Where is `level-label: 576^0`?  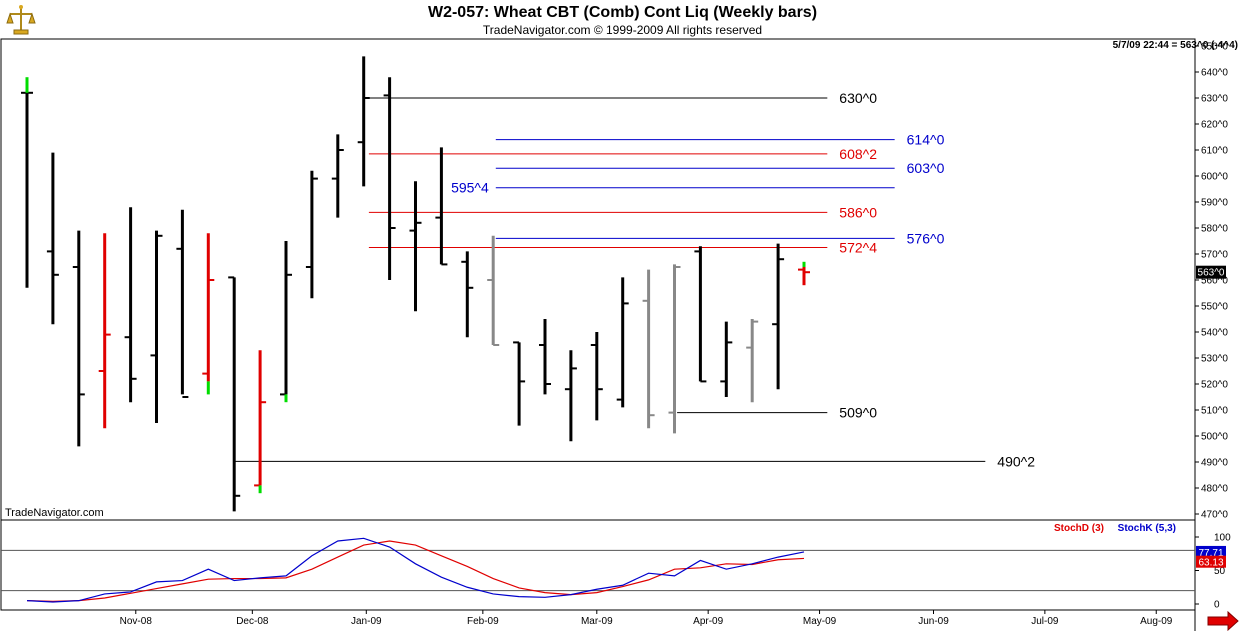
level-label: 576^0 is located at coordinates (926, 238).